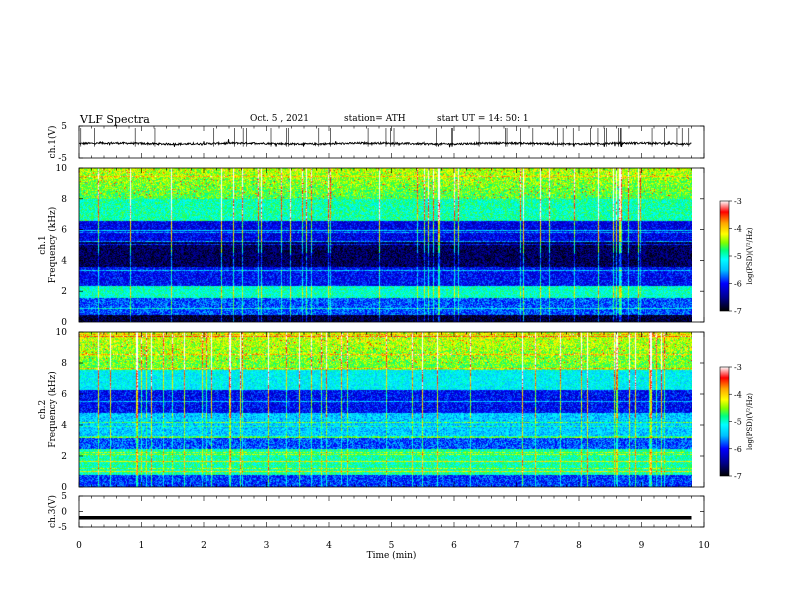  I want to click on date-label: Oct. 5 , 2021, so click(279, 119).